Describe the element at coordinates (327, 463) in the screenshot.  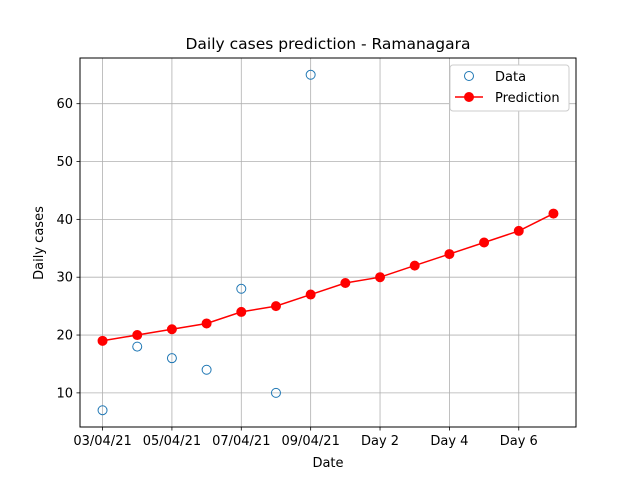
I see `x-axis-label: Date` at that location.